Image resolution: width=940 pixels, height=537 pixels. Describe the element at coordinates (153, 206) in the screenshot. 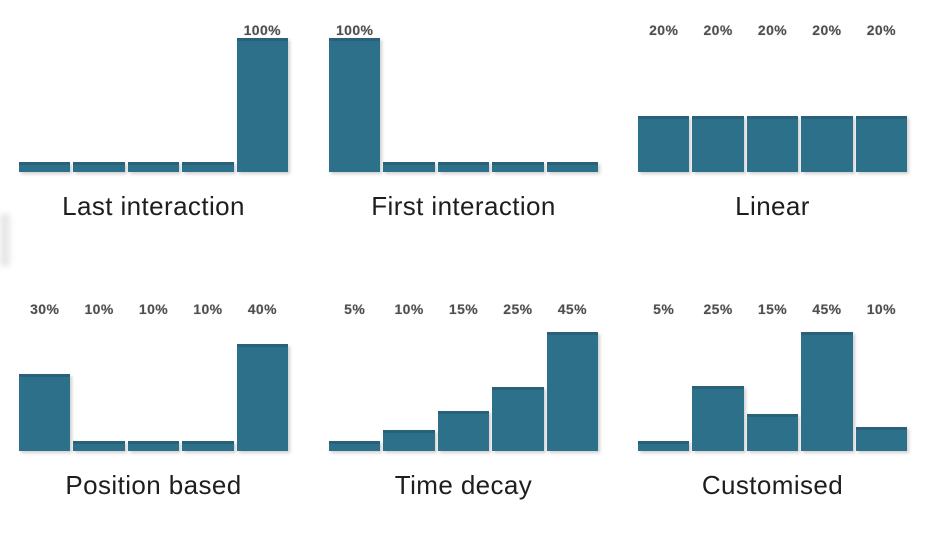

I see `chart-title: Last interaction` at that location.